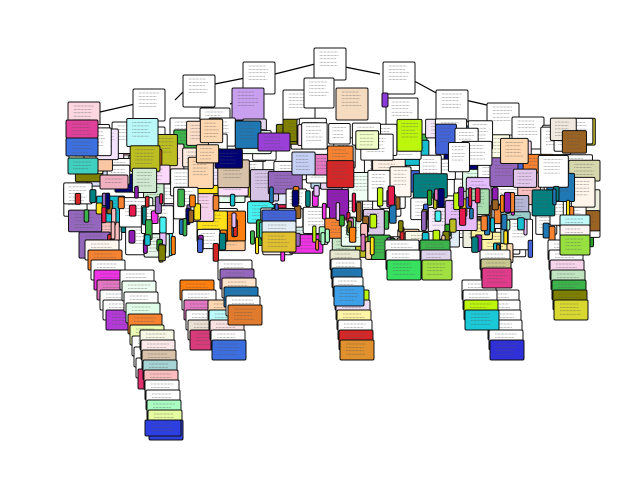 This screenshot has width=640, height=480. Describe the element at coordinates (117, 108) in the screenshot. I see `tree-edge` at that location.